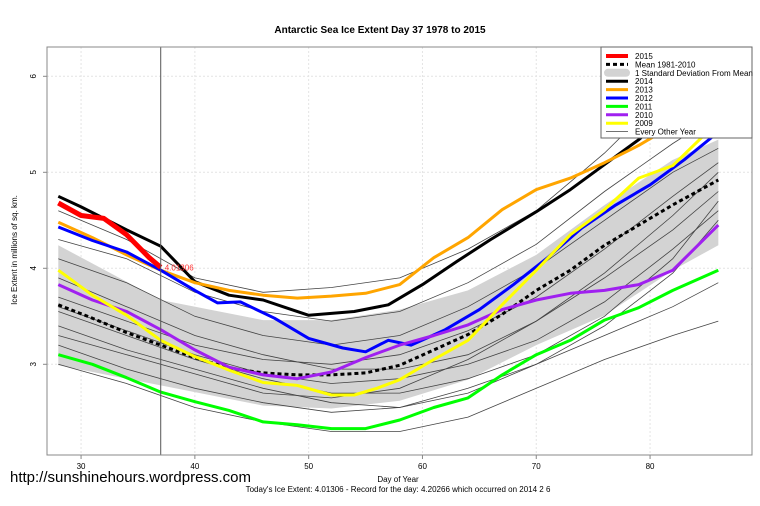  What do you see at coordinates (644, 98) in the screenshot?
I see `legend-label: 2012` at bounding box center [644, 98].